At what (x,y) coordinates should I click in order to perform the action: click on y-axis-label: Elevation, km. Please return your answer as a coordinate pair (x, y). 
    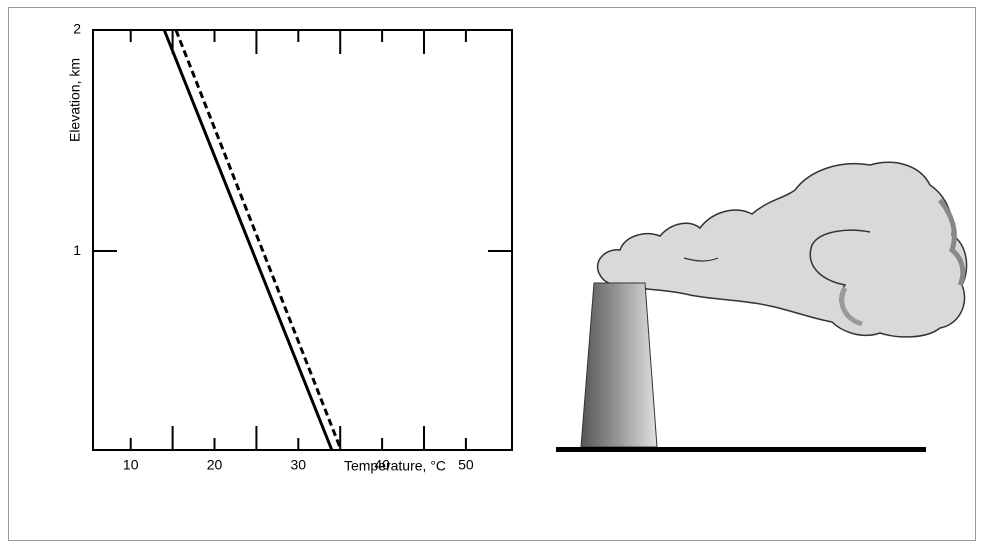
    Looking at the image, I should click on (75, 100).